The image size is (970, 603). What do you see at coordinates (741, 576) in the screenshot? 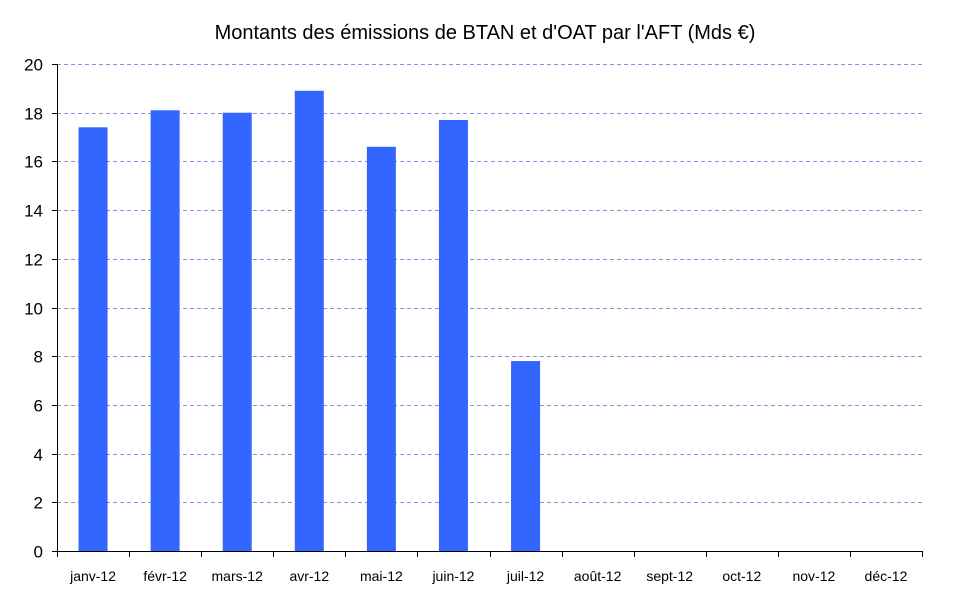
I see `x-tick-label: oct-12` at bounding box center [741, 576].